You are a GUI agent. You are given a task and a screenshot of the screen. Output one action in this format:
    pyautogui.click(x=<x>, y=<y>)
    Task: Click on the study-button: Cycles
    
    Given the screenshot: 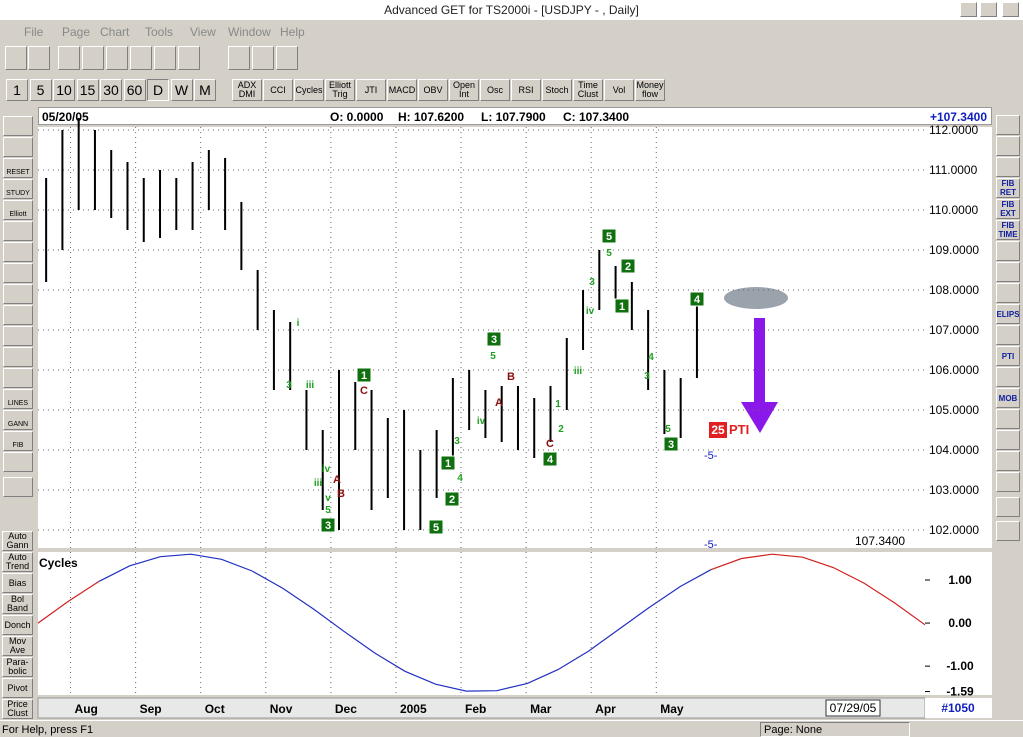 What is the action you would take?
    pyautogui.click(x=309, y=90)
    